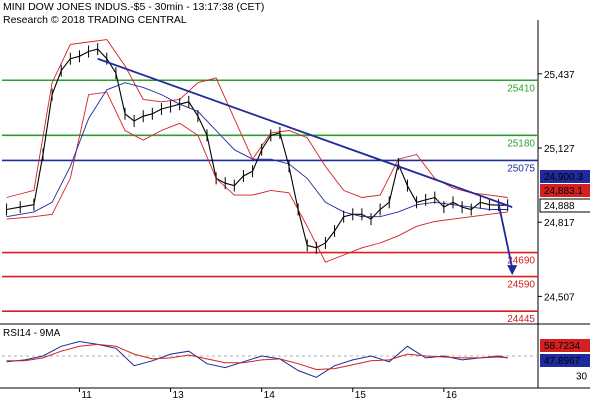 The image size is (590, 400). What do you see at coordinates (559, 297) in the screenshot?
I see `y-tick-label-24507: 24,507` at bounding box center [559, 297].